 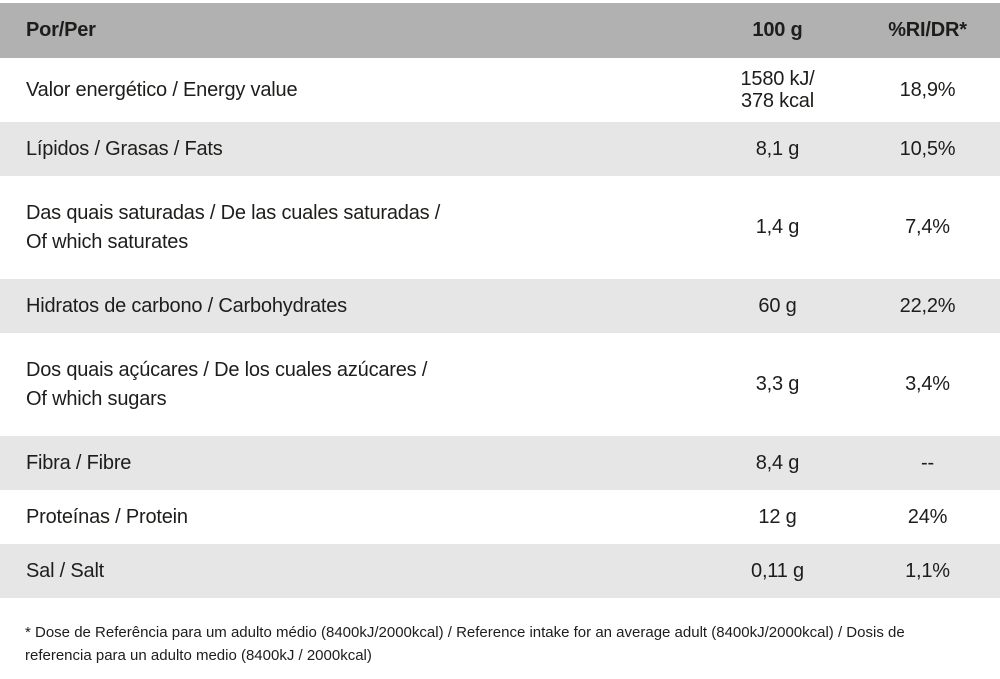 What do you see at coordinates (65, 570) in the screenshot?
I see `row-nutrient-label: Sal / Salt` at bounding box center [65, 570].